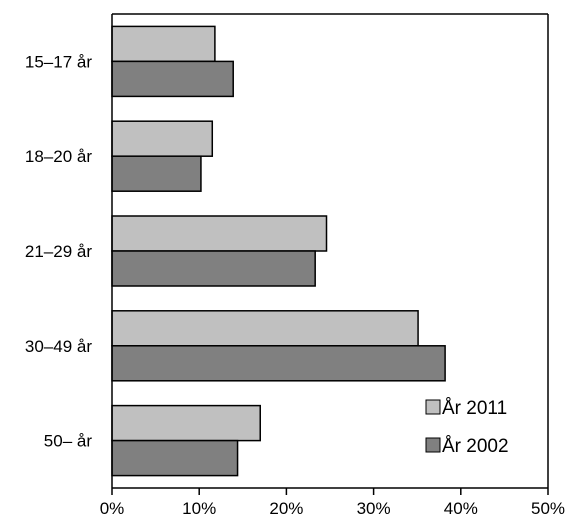 The width and height of the screenshot is (570, 517). Describe the element at coordinates (374, 508) in the screenshot. I see `x-tick-label: 30%` at that location.